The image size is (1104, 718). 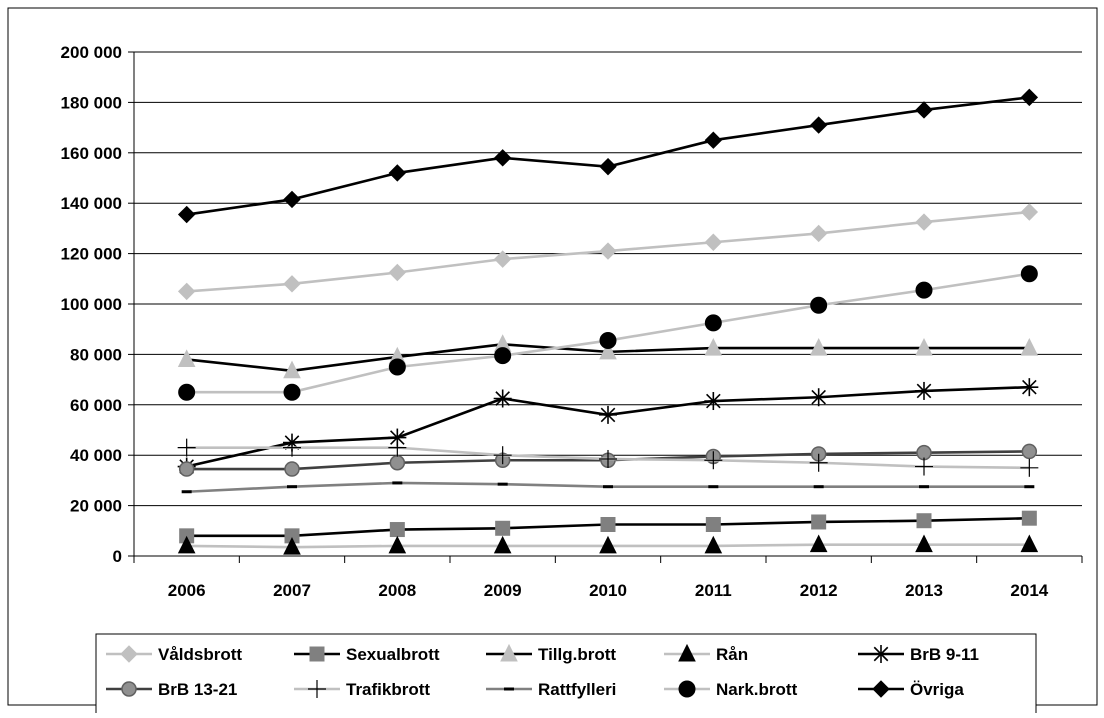 What do you see at coordinates (292, 590) in the screenshot?
I see `x-tick-label: 2007` at bounding box center [292, 590].